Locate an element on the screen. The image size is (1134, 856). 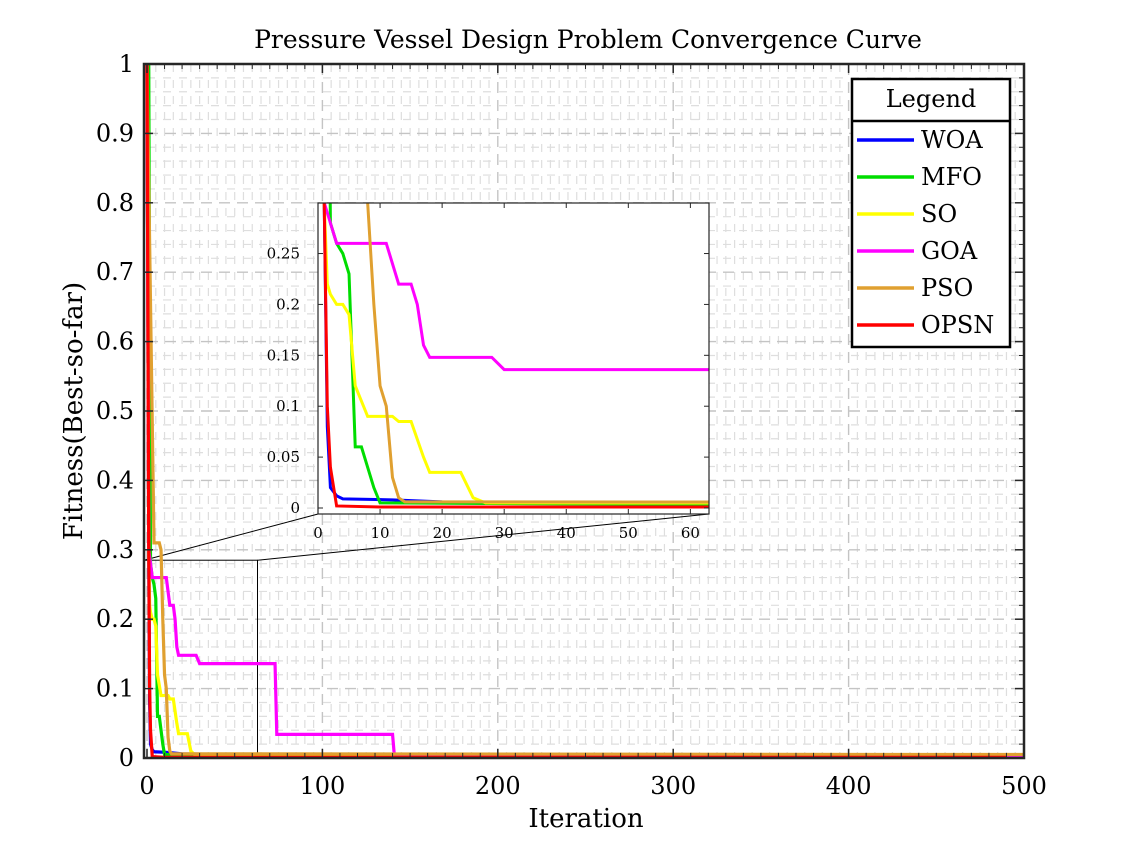
x-tick-label: 100 is located at coordinates (322, 786).